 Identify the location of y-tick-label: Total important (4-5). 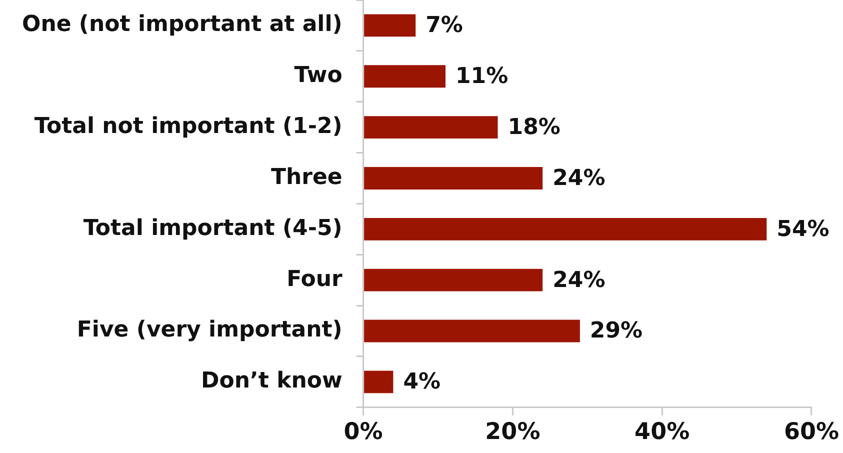
(212, 228).